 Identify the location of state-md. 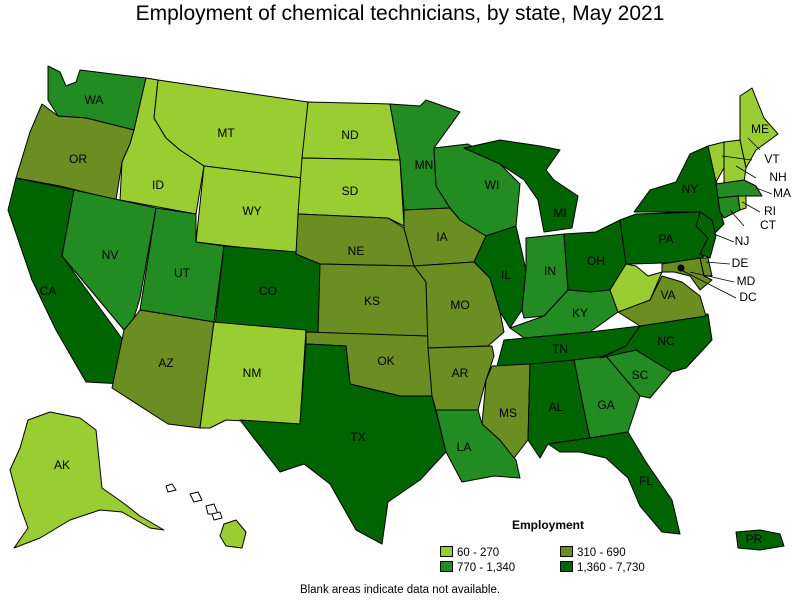
(687, 274).